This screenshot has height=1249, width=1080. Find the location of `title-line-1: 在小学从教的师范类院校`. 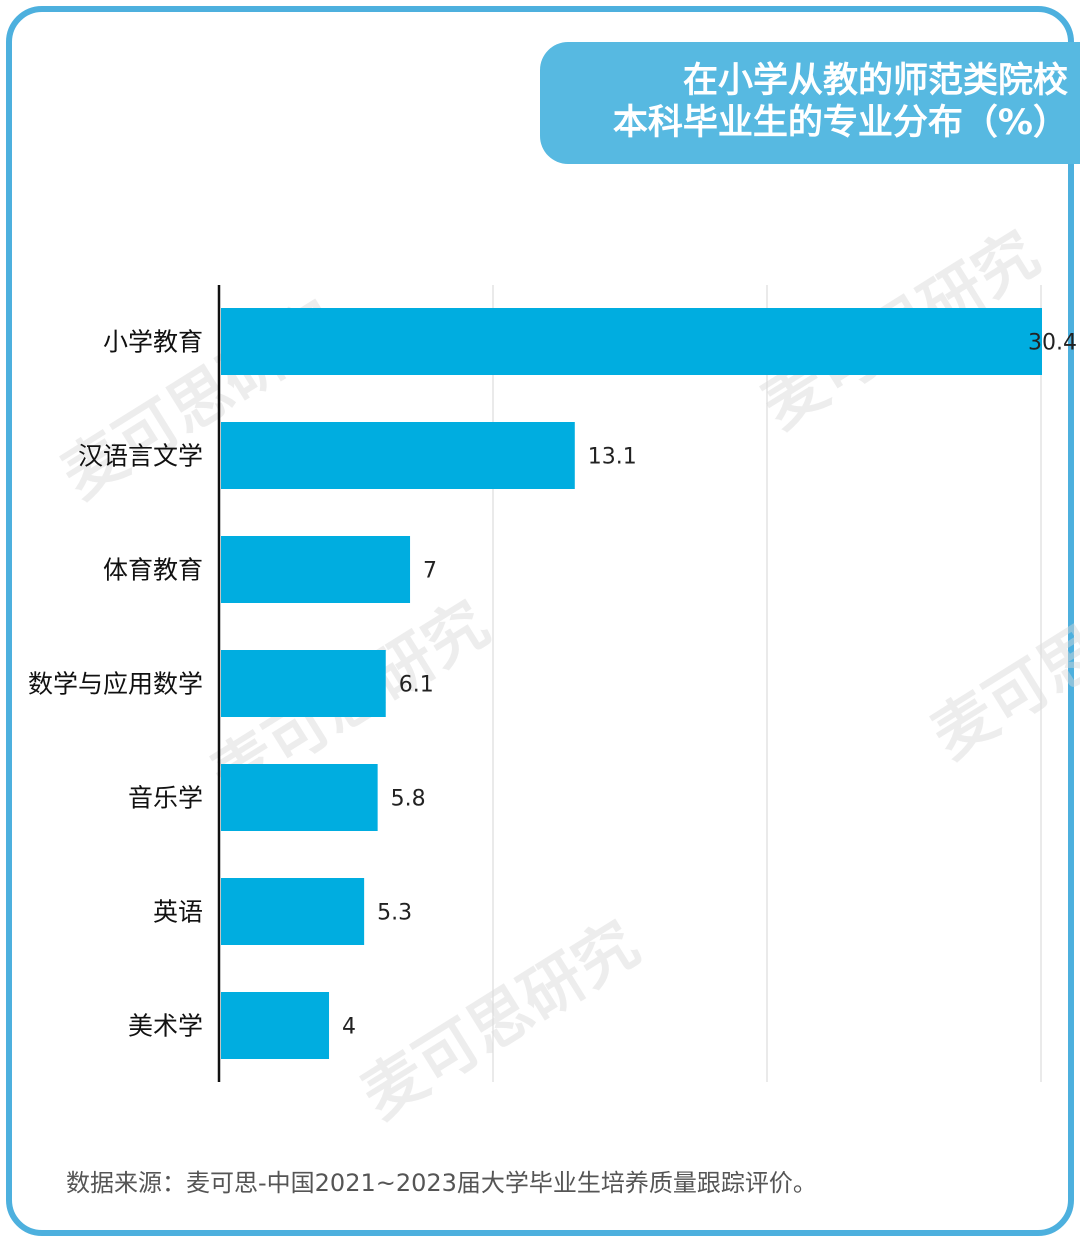

title-line-1: 在小学从教的师范类院校 is located at coordinates (875, 81).